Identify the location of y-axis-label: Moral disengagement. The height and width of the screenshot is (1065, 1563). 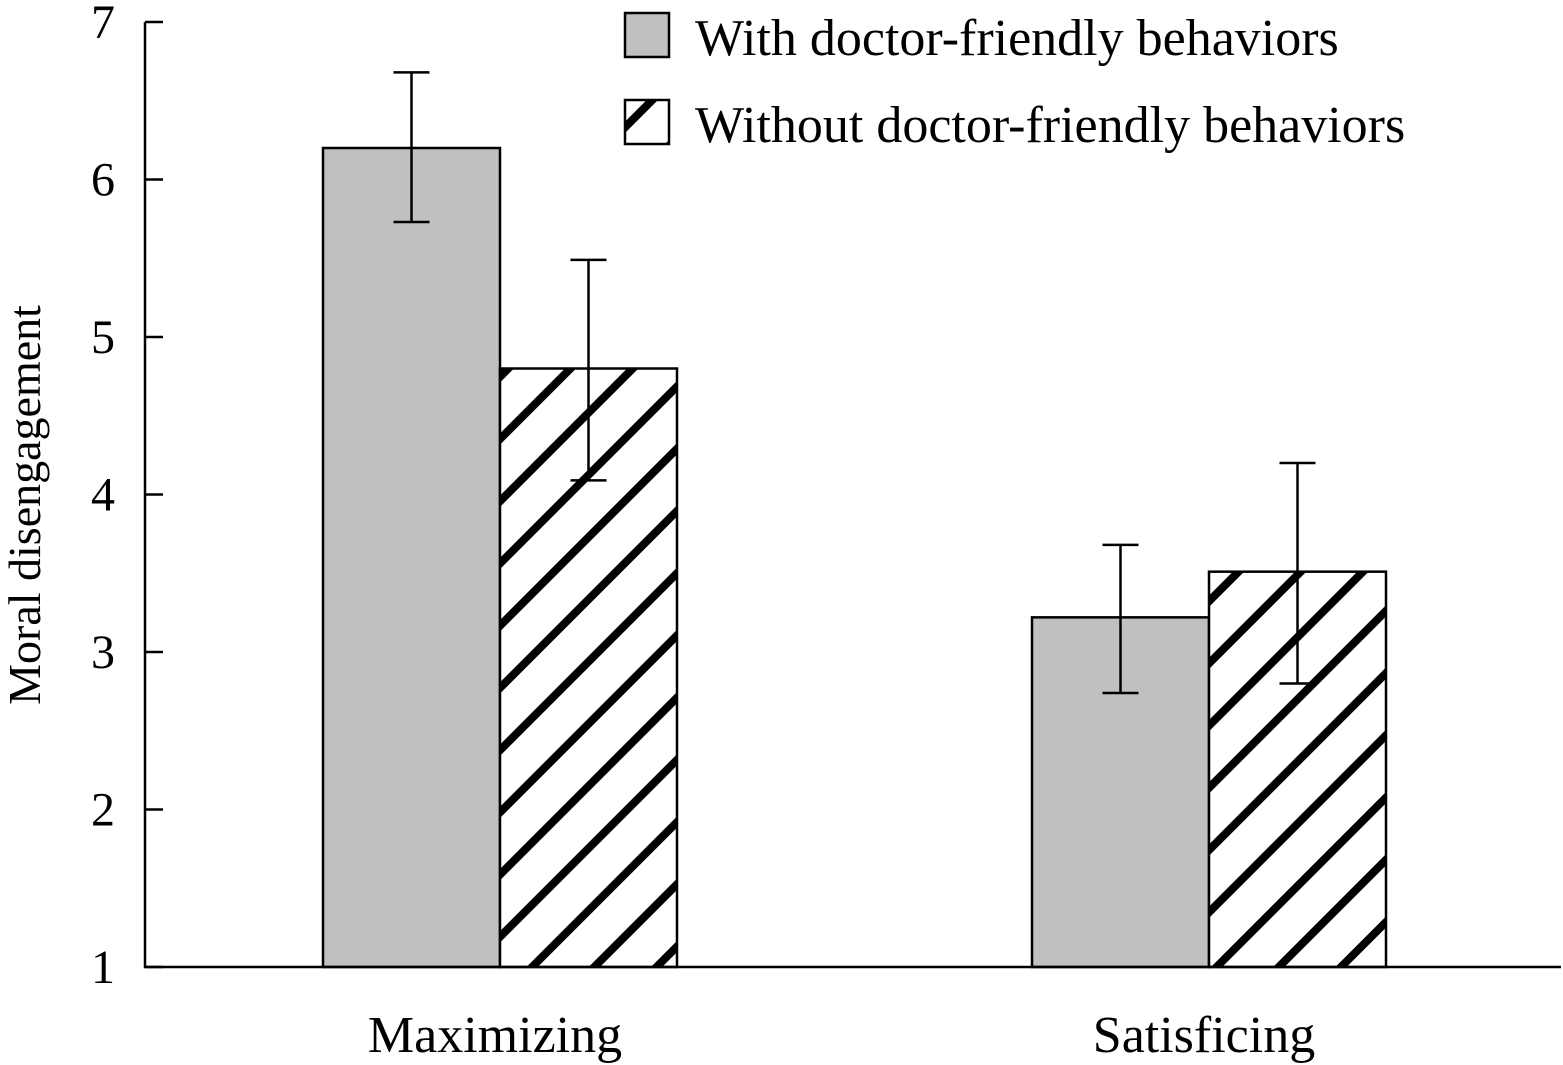
(25, 505).